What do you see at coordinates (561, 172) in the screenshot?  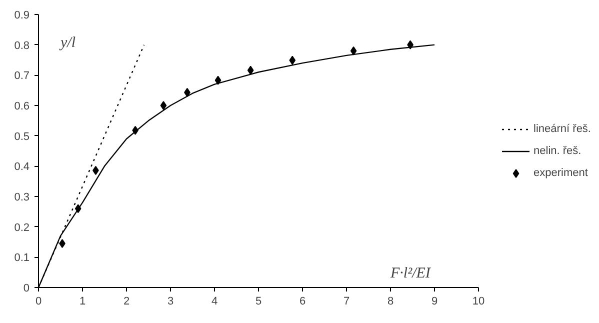 I see `legend-label: experiment` at bounding box center [561, 172].